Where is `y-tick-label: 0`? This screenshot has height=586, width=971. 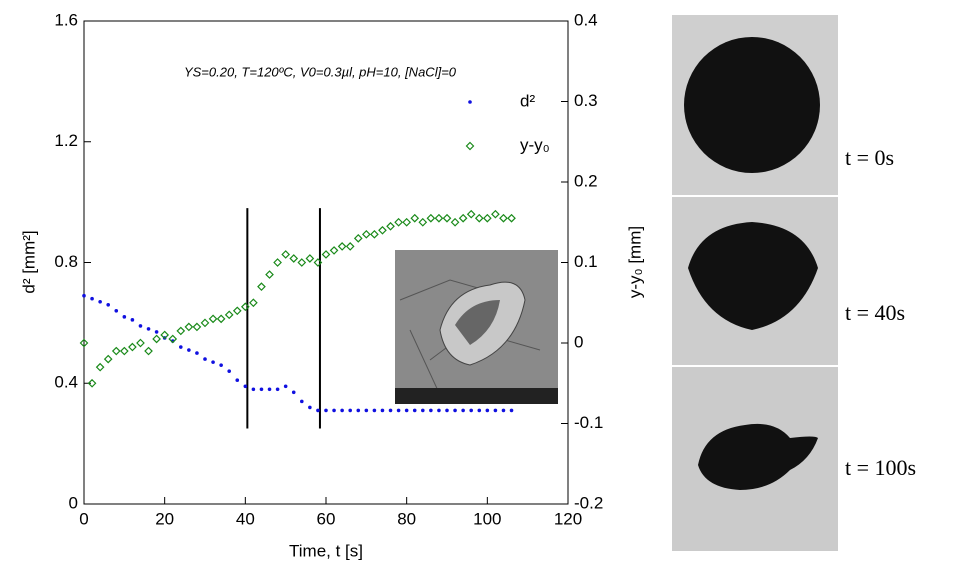
y-tick-label: 0 is located at coordinates (73, 502).